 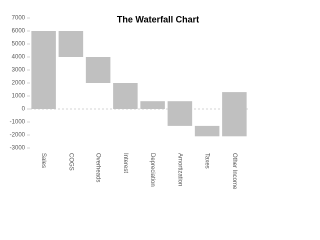 I want to click on y-tick-label: -1000, so click(x=18, y=123).